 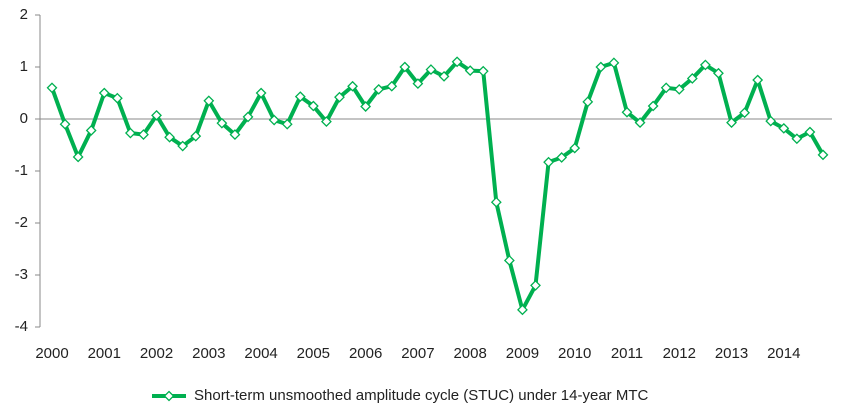 What do you see at coordinates (627, 353) in the screenshot?
I see `x-tick-label: 2011` at bounding box center [627, 353].